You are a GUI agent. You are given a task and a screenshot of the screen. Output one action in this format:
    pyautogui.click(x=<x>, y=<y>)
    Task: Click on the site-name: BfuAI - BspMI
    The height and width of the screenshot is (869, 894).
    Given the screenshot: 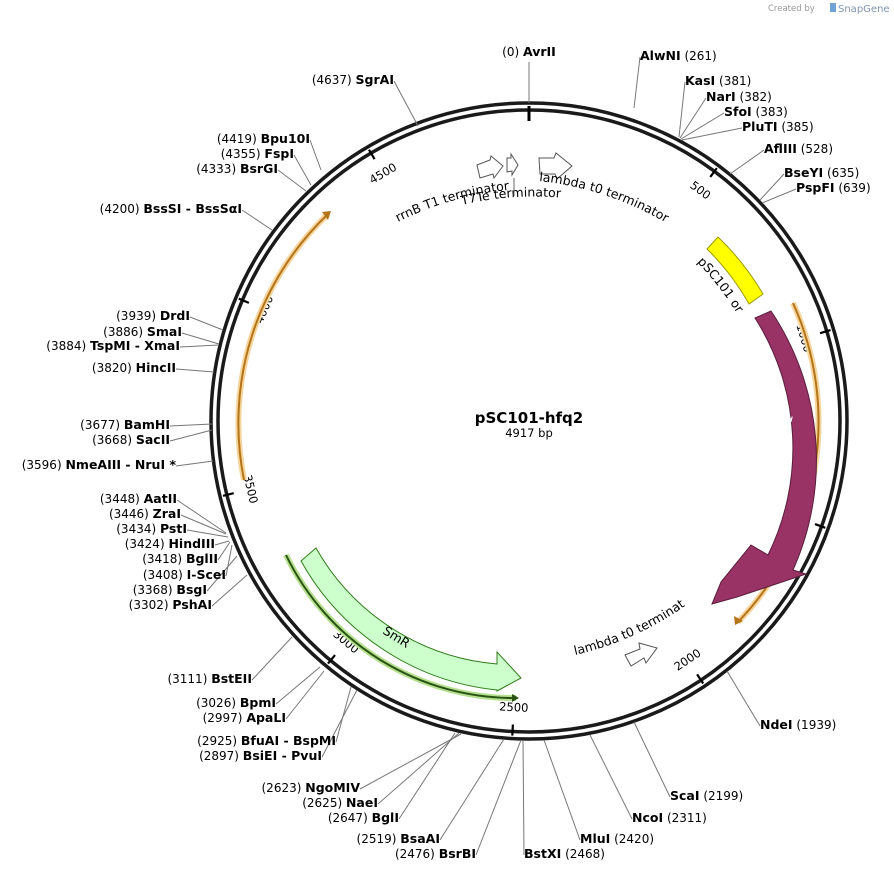 What is the action you would take?
    pyautogui.click(x=288, y=740)
    